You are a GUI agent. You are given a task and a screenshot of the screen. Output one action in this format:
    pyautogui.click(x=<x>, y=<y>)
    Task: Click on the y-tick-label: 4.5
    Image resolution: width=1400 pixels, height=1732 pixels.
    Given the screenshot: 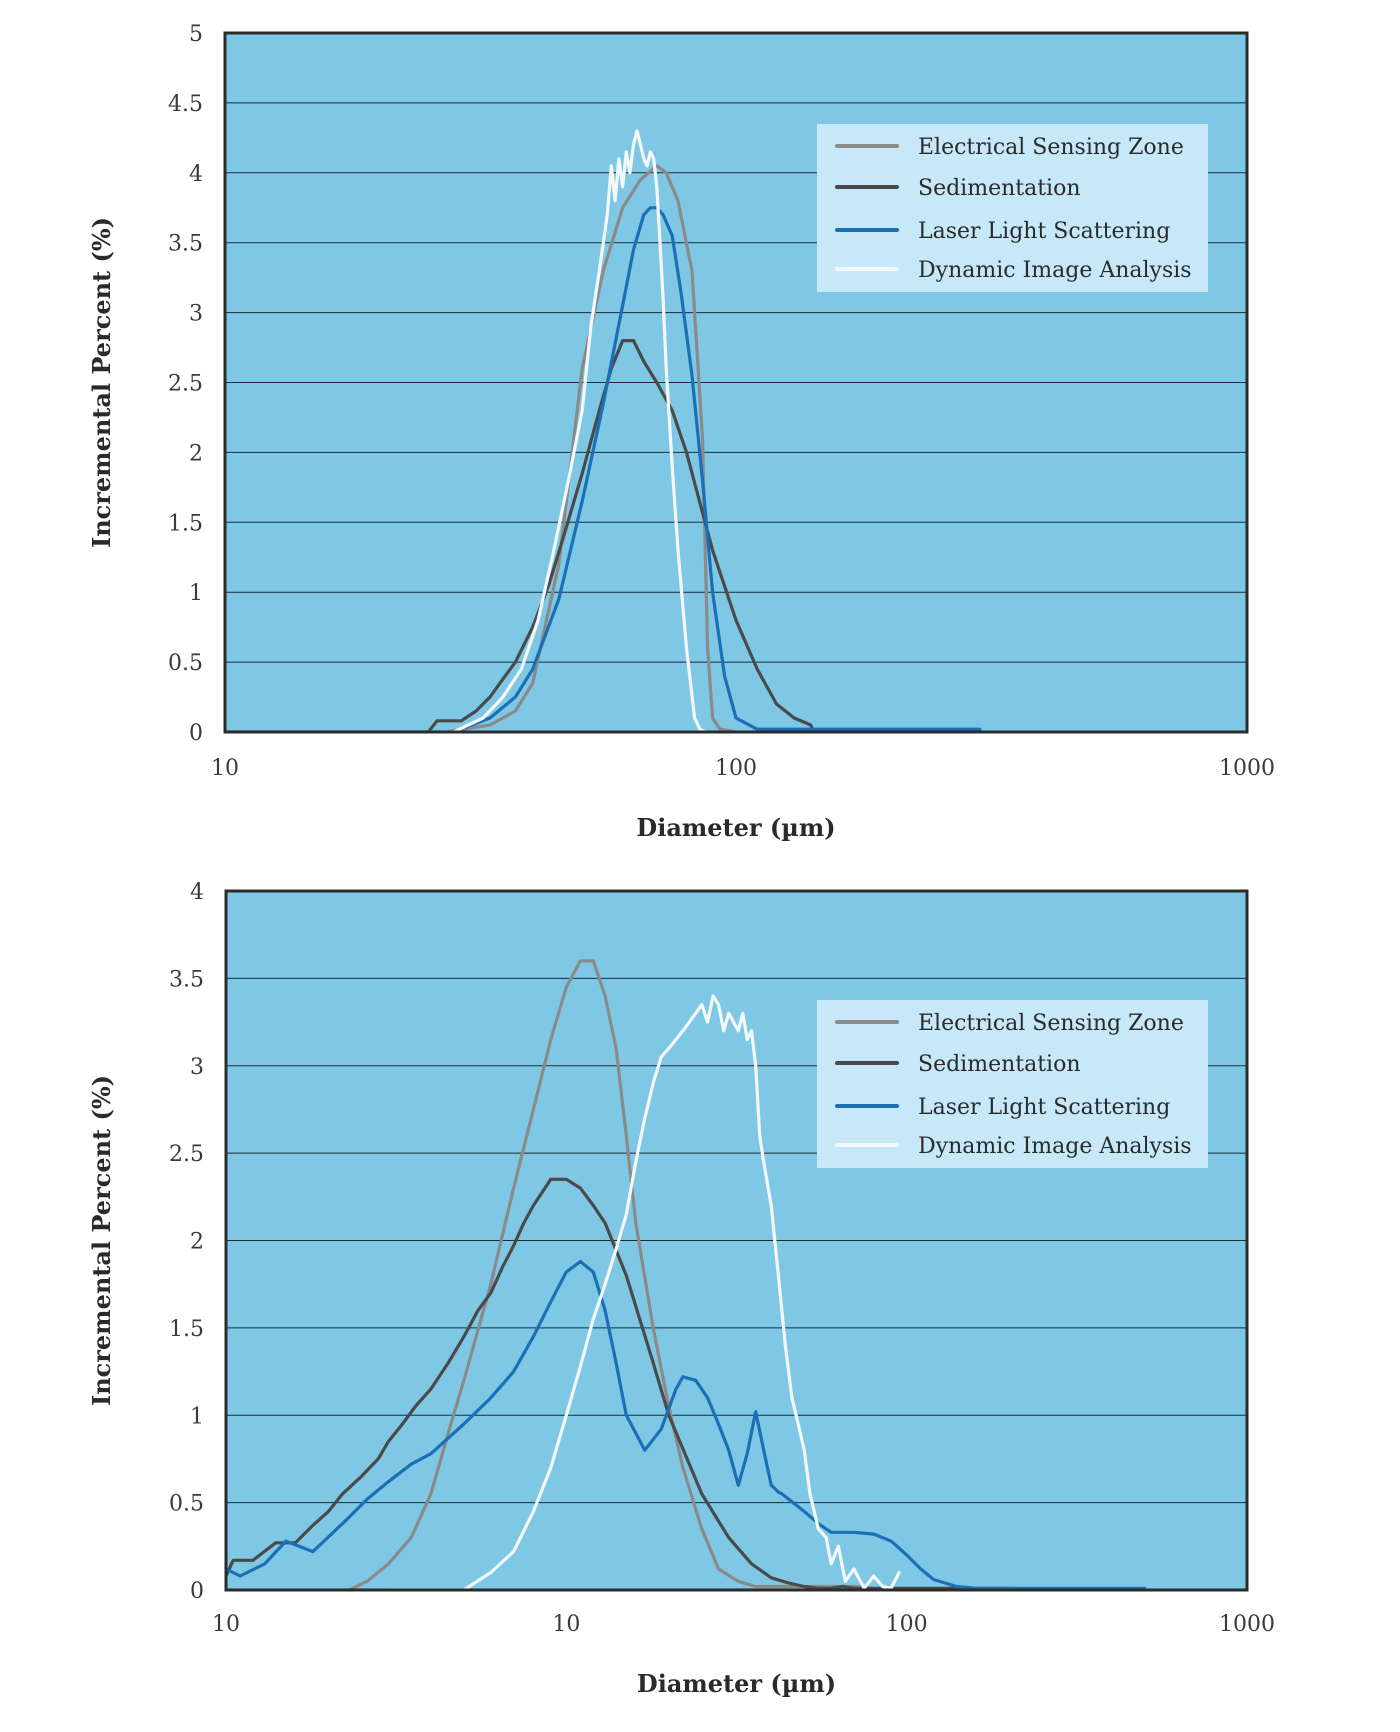 What is the action you would take?
    pyautogui.click(x=185, y=104)
    